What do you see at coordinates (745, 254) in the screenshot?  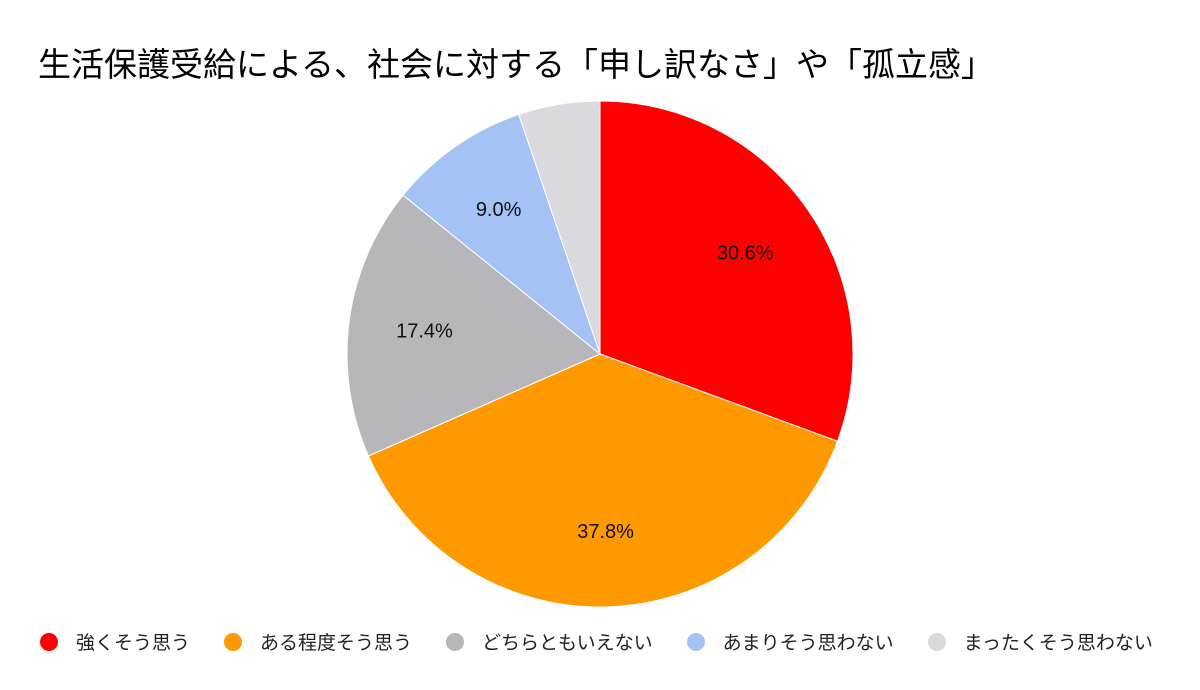 I see `data-label-0: 30.6%` at bounding box center [745, 254].